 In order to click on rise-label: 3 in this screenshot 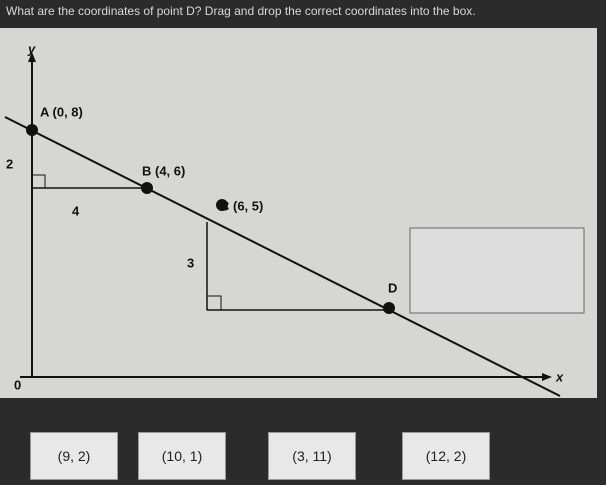, I will do `click(190, 262)`.